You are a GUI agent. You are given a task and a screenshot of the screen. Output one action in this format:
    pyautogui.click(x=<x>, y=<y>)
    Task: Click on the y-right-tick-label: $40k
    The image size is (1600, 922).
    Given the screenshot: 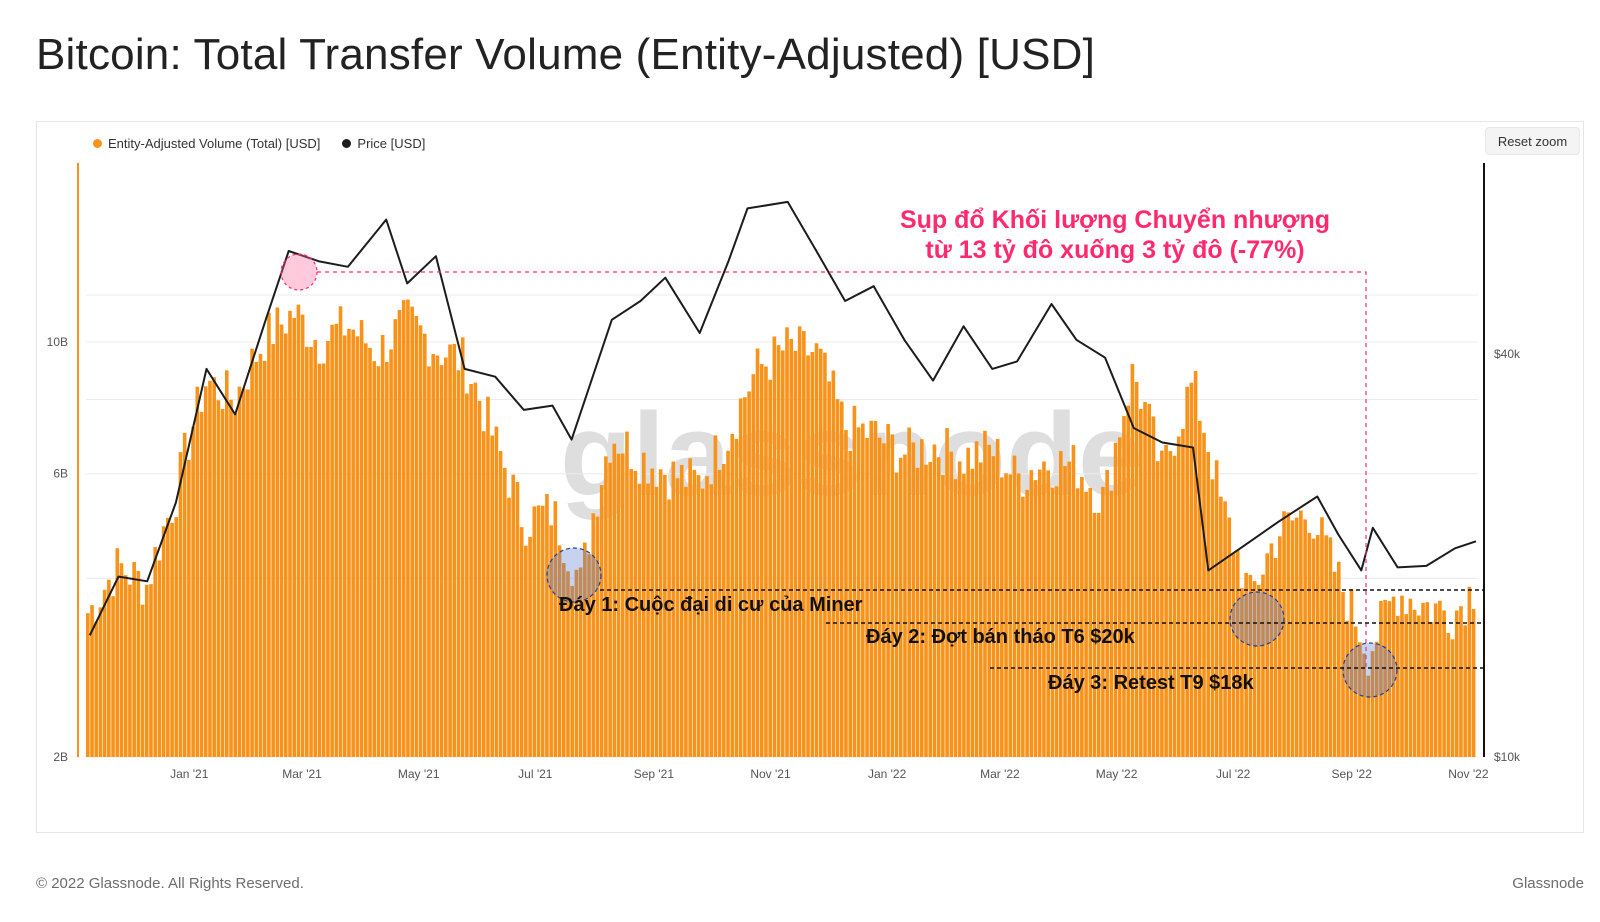 What is the action you would take?
    pyautogui.click(x=1507, y=354)
    